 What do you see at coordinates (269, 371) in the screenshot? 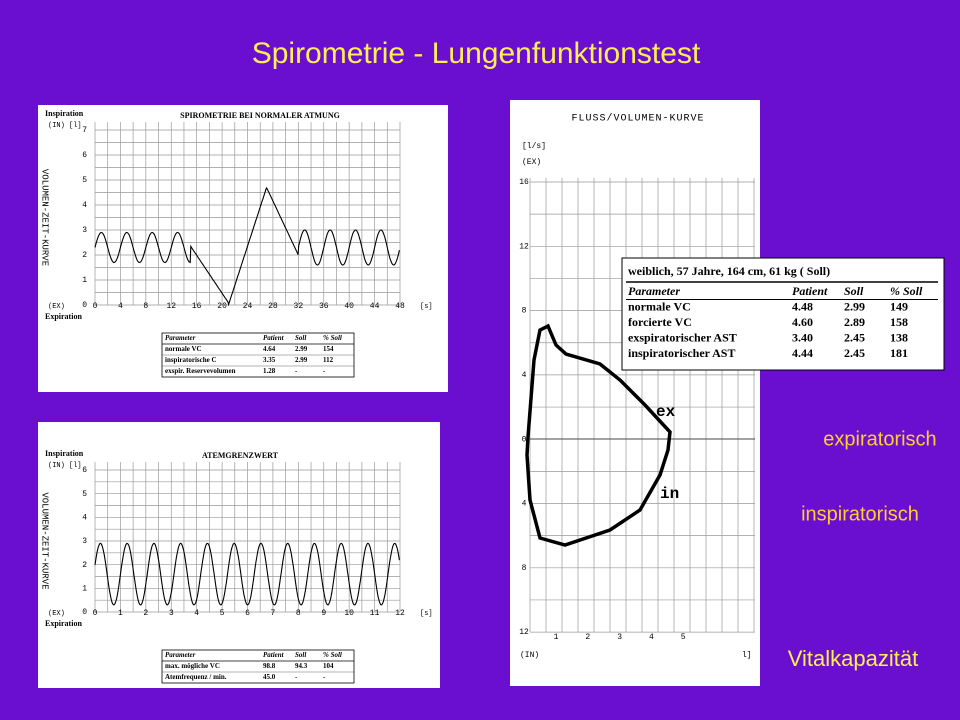
I see `label: 1.28` at bounding box center [269, 371].